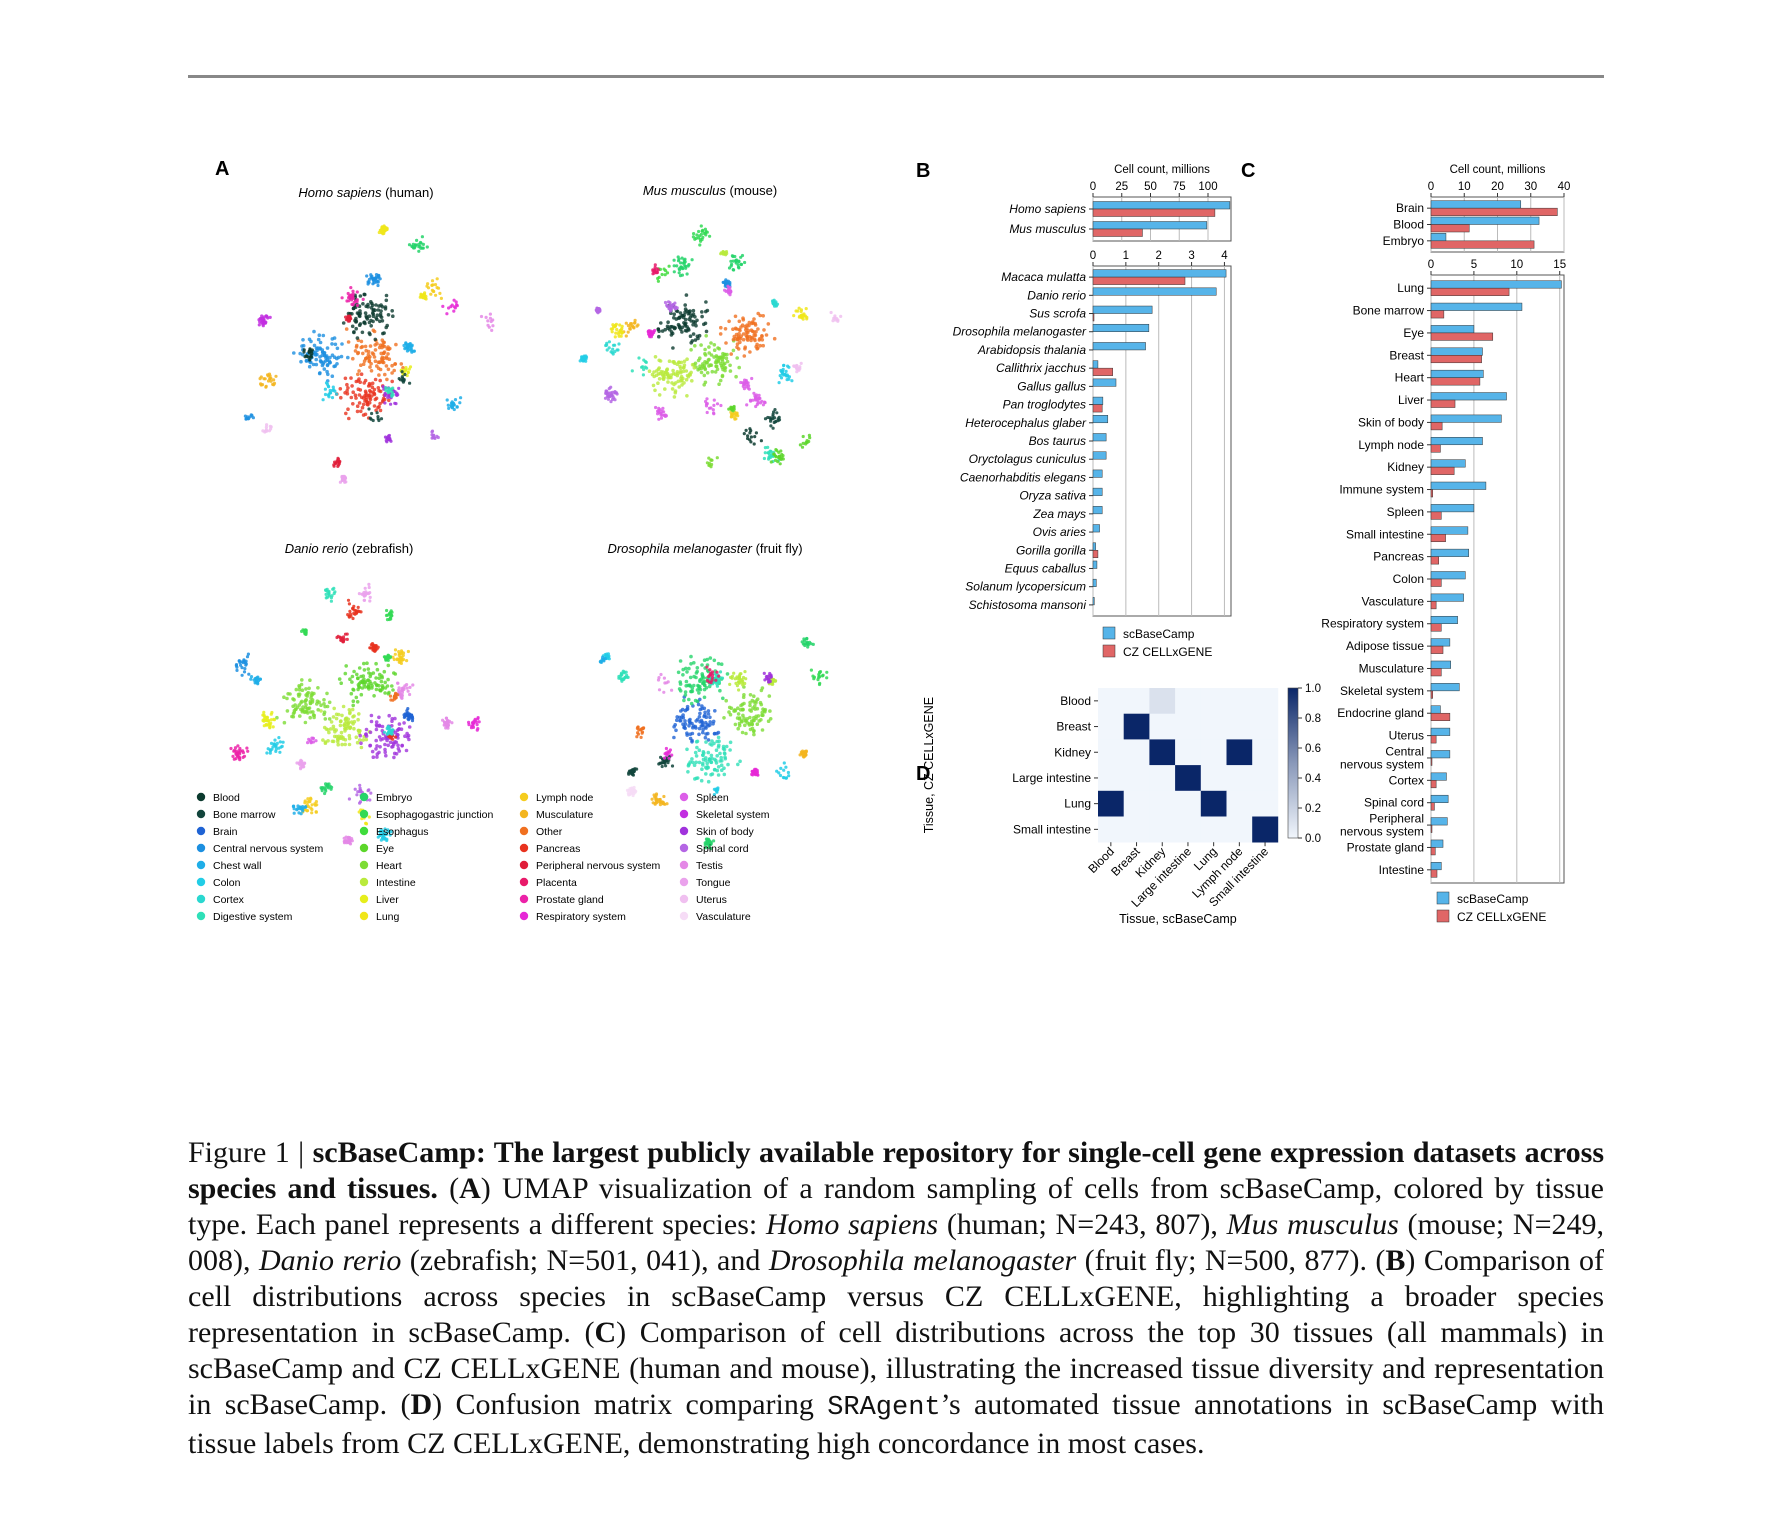 This screenshot has height=1530, width=1786. Describe the element at coordinates (1474, 265) in the screenshot. I see `tick-label: 5` at that location.